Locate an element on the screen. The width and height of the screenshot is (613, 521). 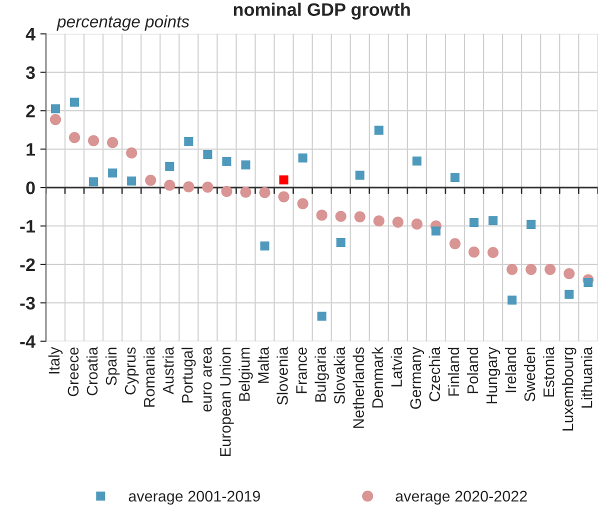
y-tick-label: -4 is located at coordinates (28, 341).